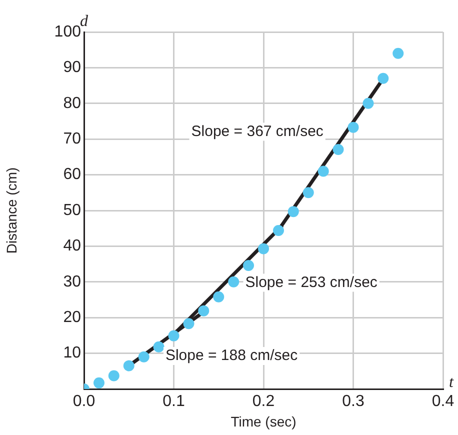 The height and width of the screenshot is (435, 458). Describe the element at coordinates (443, 401) in the screenshot. I see `x-tick-label: 0.4` at that location.